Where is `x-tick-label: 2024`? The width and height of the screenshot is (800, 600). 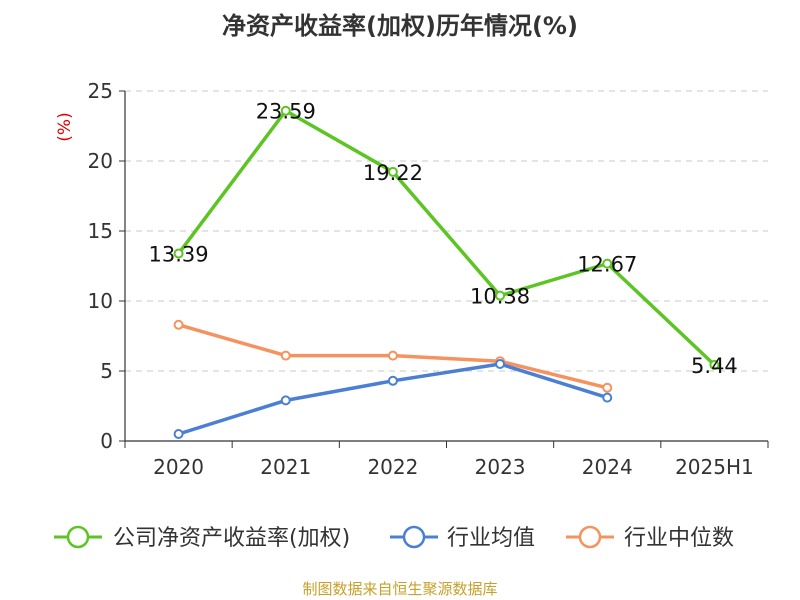 x-tick-label: 2024 is located at coordinates (607, 467).